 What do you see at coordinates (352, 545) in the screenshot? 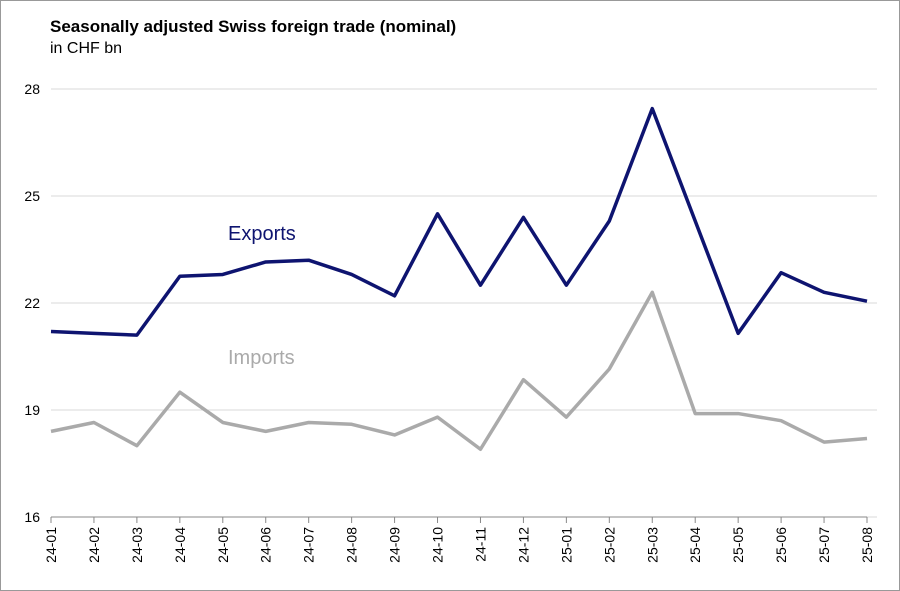
I see `x-tick-label: 24-08` at bounding box center [352, 545].